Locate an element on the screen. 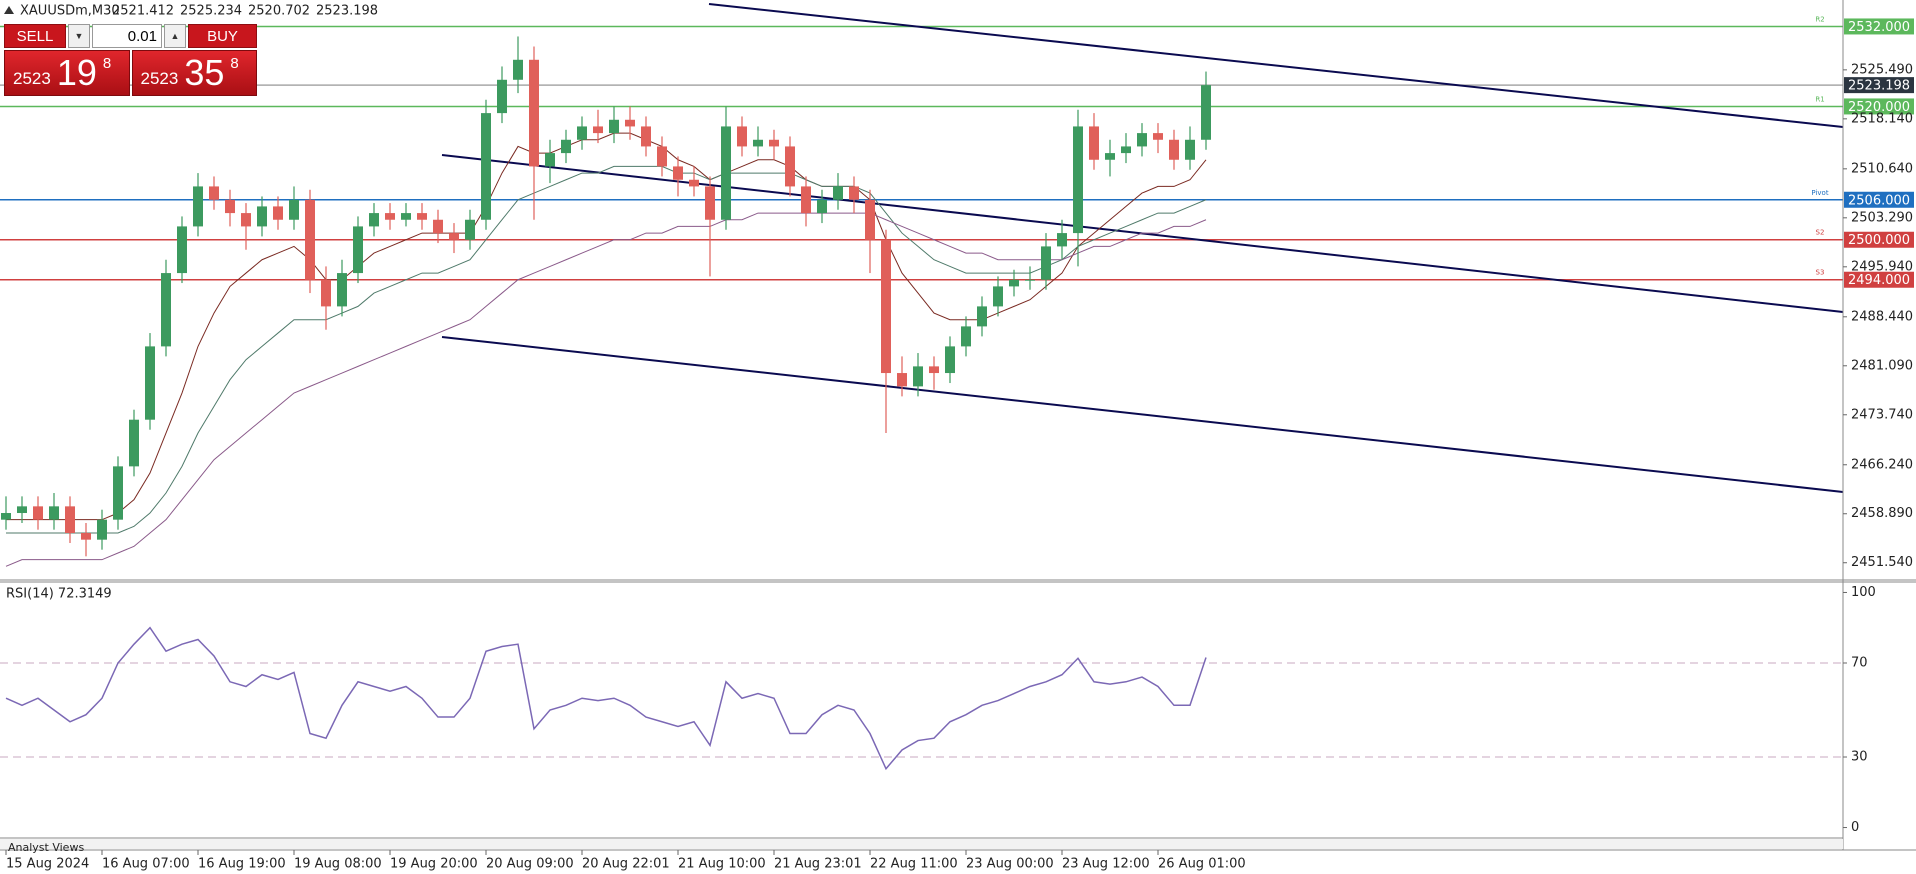 The width and height of the screenshot is (1916, 874). ask-pips: 35 is located at coordinates (204, 72).